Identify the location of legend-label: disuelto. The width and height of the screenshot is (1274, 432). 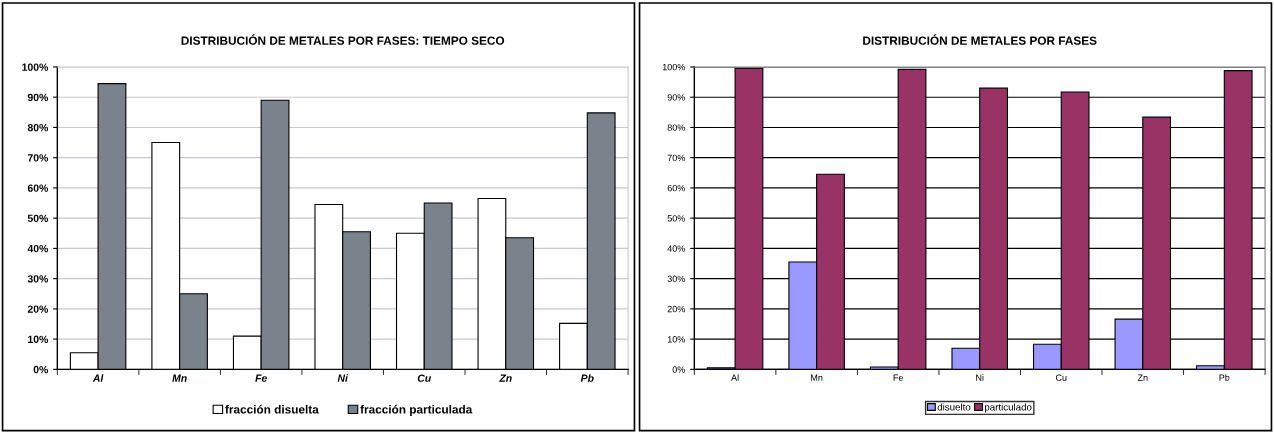
(954, 407).